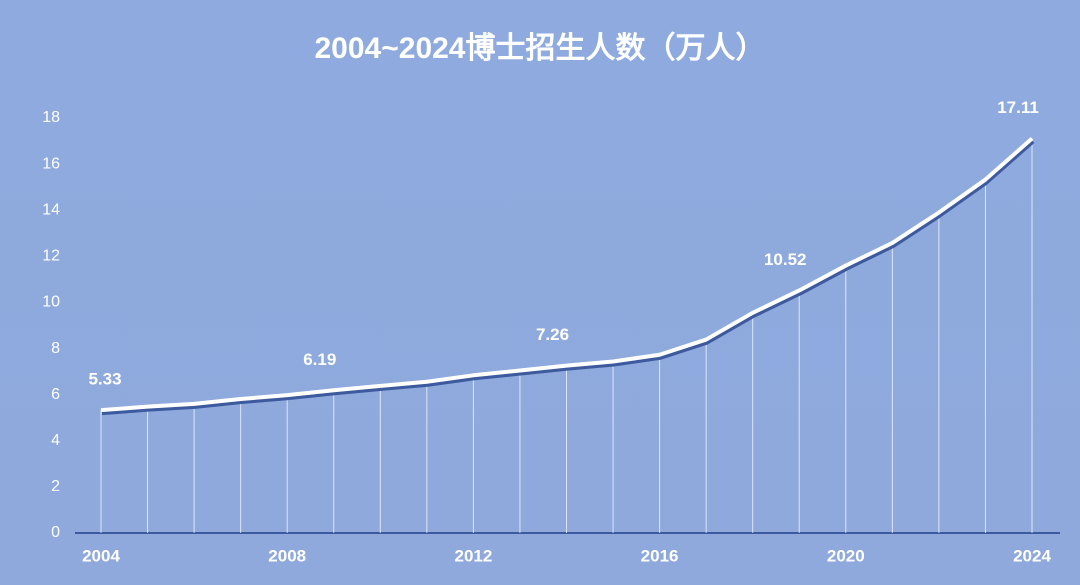 This screenshot has height=585, width=1080. Describe the element at coordinates (287, 555) in the screenshot. I see `x-tick-label: 2008` at that location.